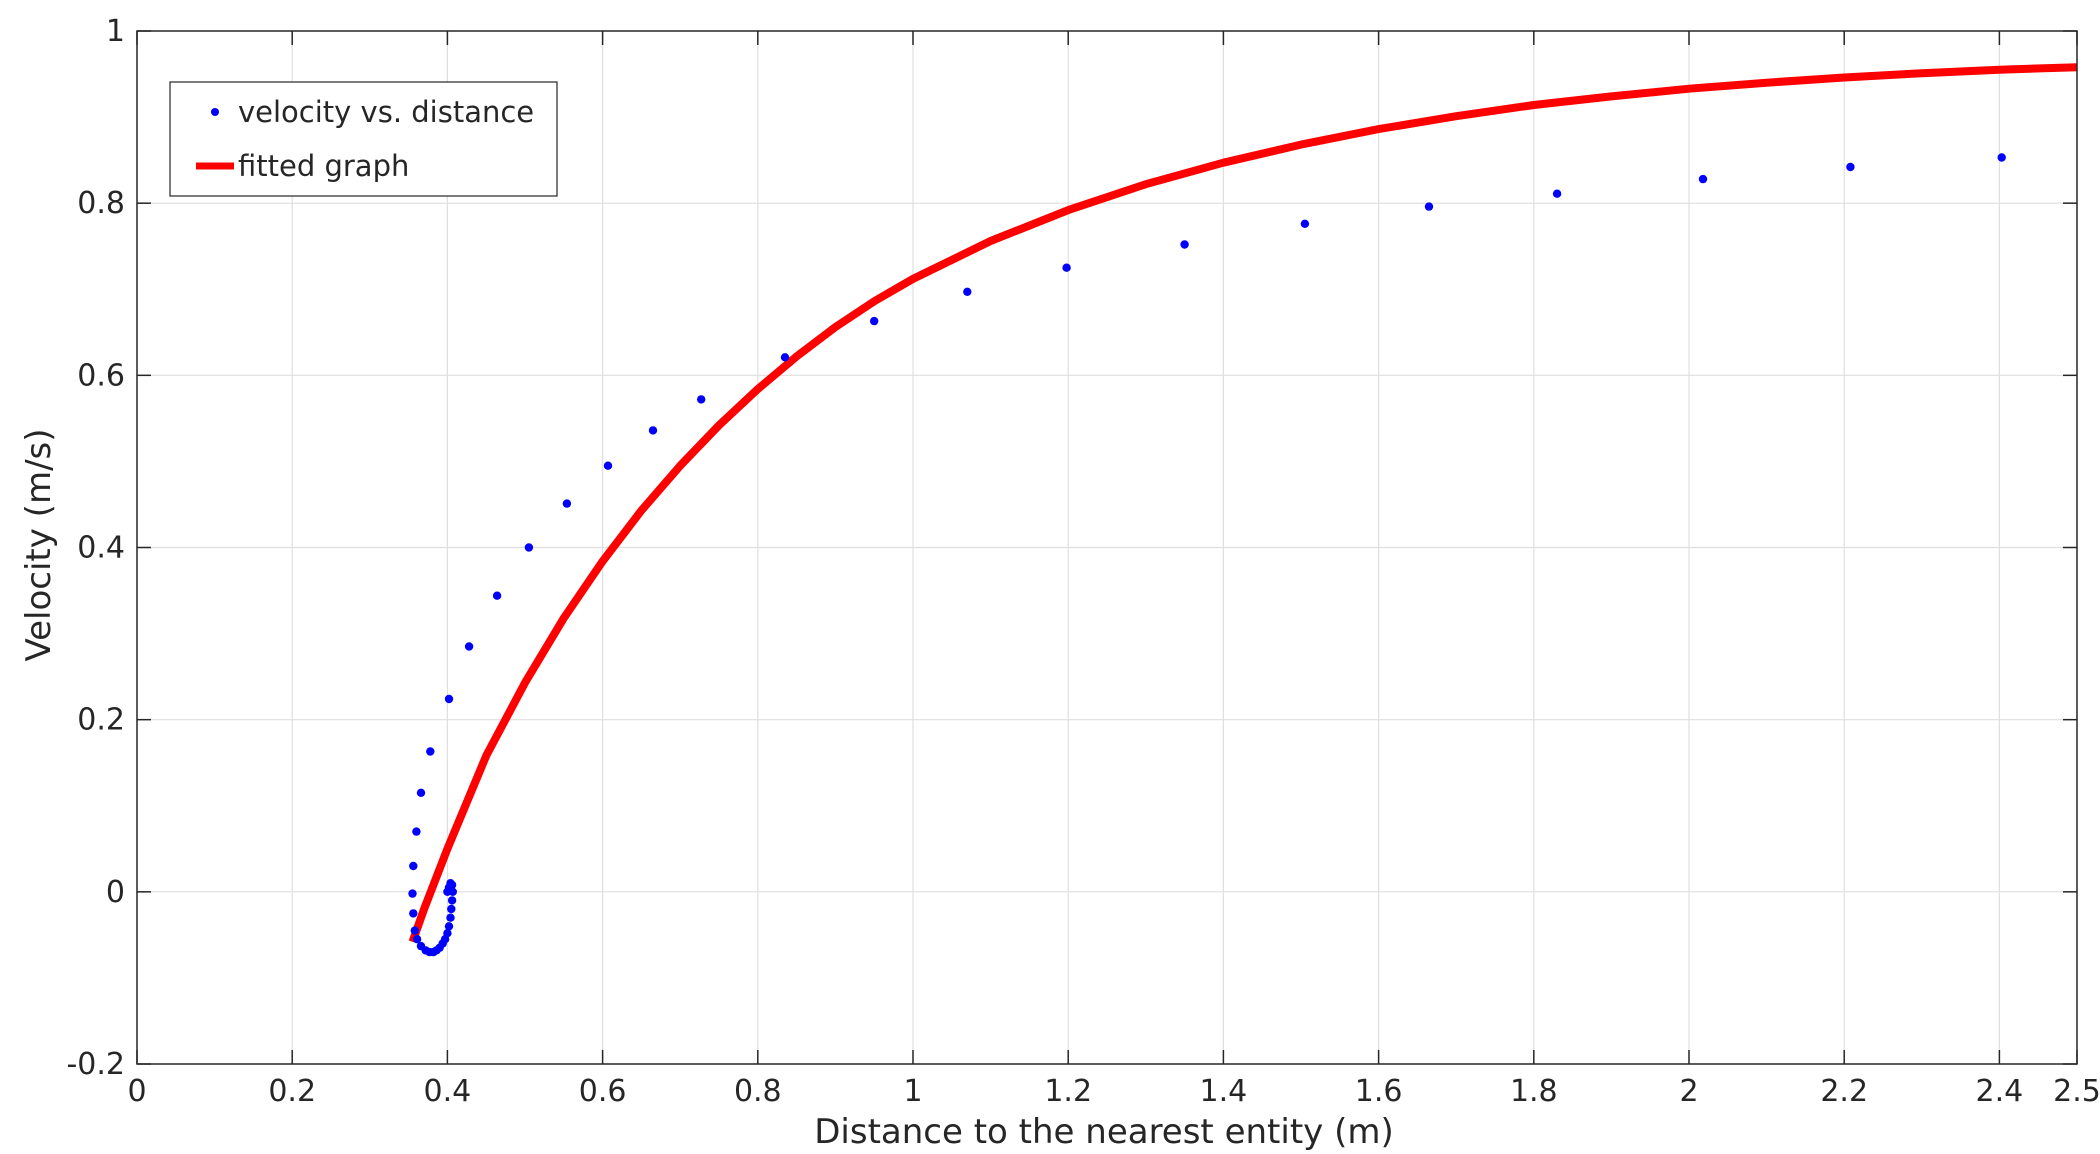 This screenshot has width=2100, height=1154. I want to click on y-tick-label: 0.4, so click(101, 548).